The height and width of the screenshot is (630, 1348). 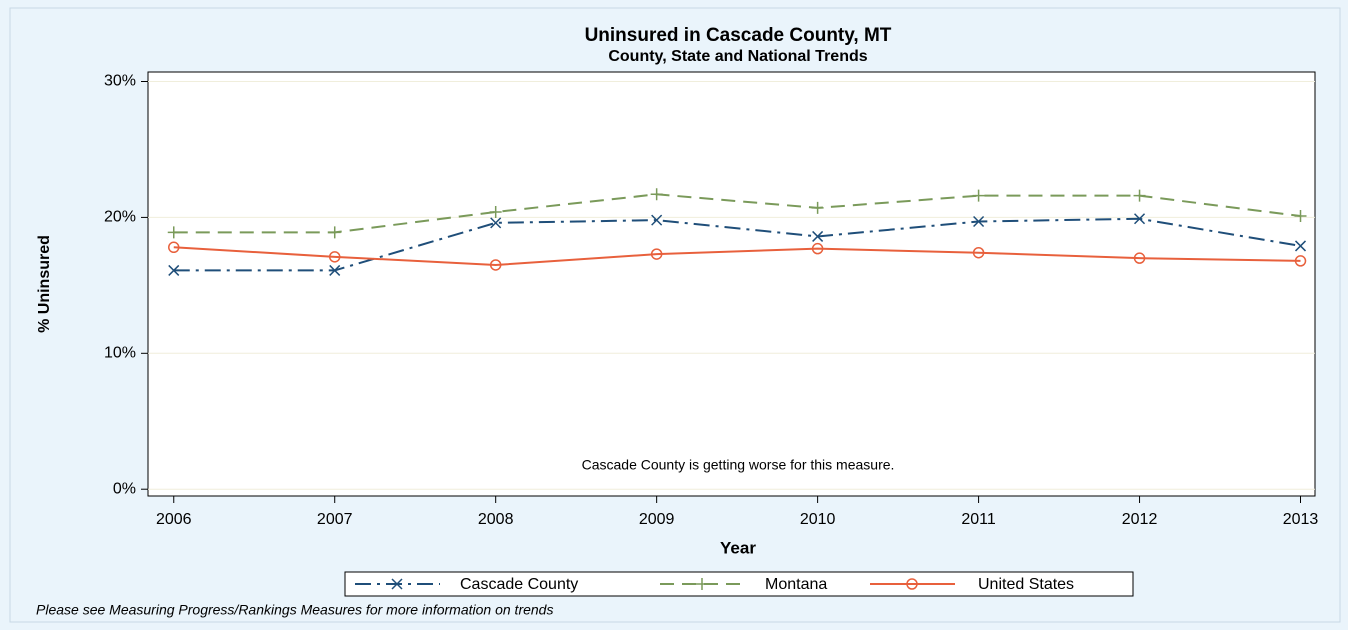 What do you see at coordinates (737, 56) in the screenshot?
I see `chart-subtitle: County, State and National Trends` at bounding box center [737, 56].